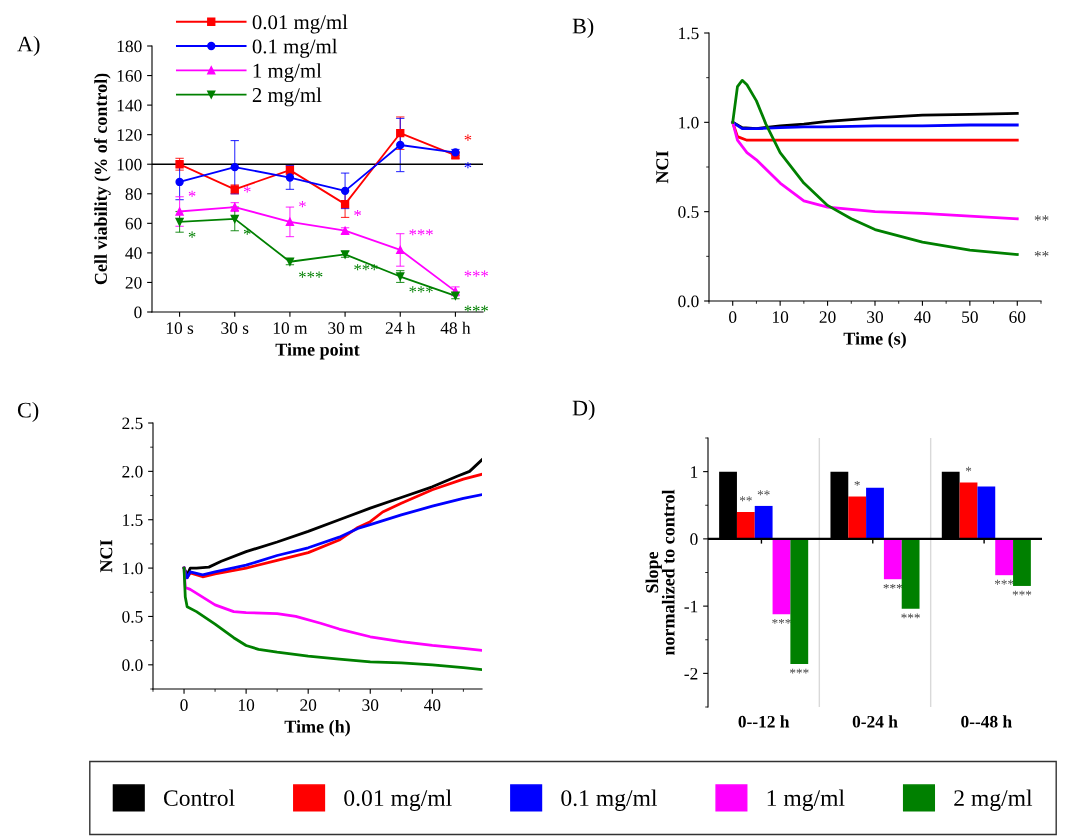 The width and height of the screenshot is (1073, 838). What do you see at coordinates (133, 194) in the screenshot?
I see `y-tick-label: 80` at bounding box center [133, 194].